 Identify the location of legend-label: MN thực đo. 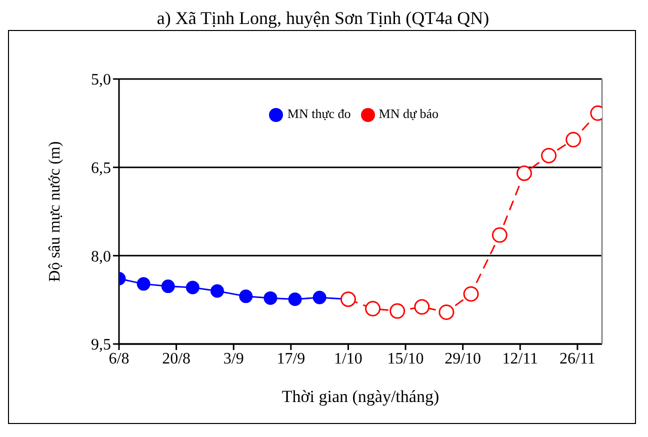
(319, 113).